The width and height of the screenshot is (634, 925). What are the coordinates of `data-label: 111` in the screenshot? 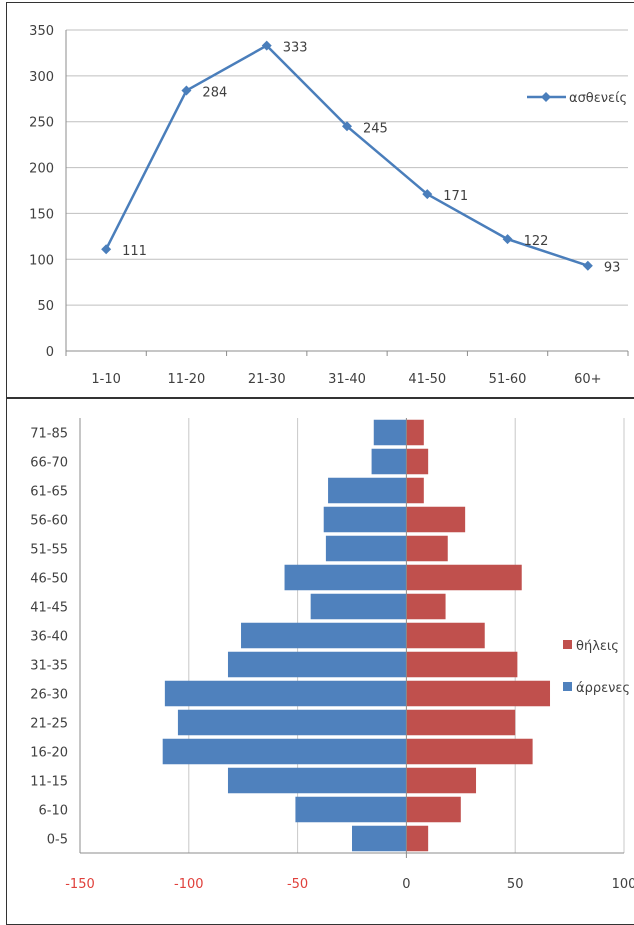 It's located at (134, 251).